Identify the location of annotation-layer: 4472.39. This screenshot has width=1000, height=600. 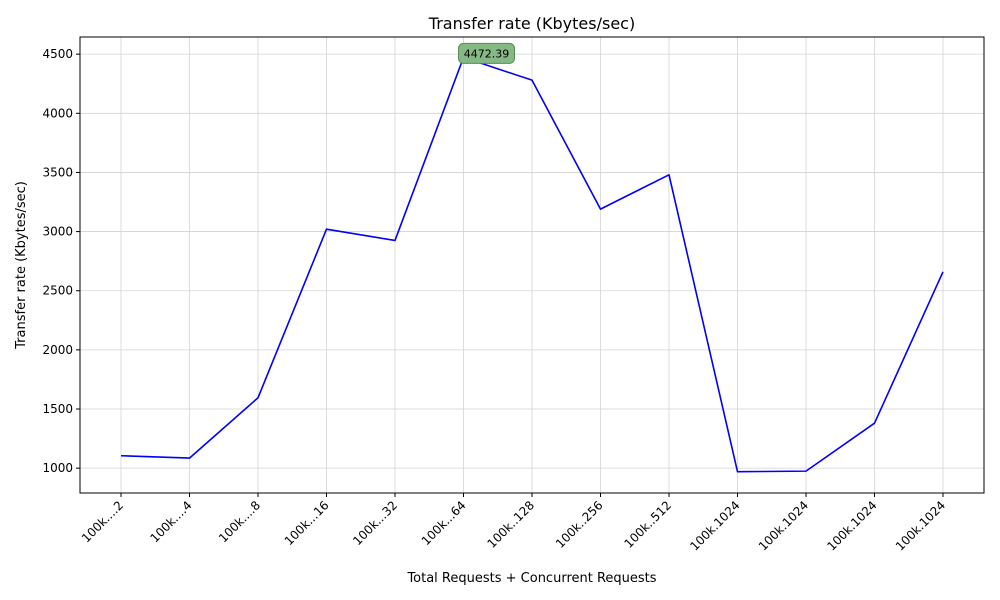
(486, 53).